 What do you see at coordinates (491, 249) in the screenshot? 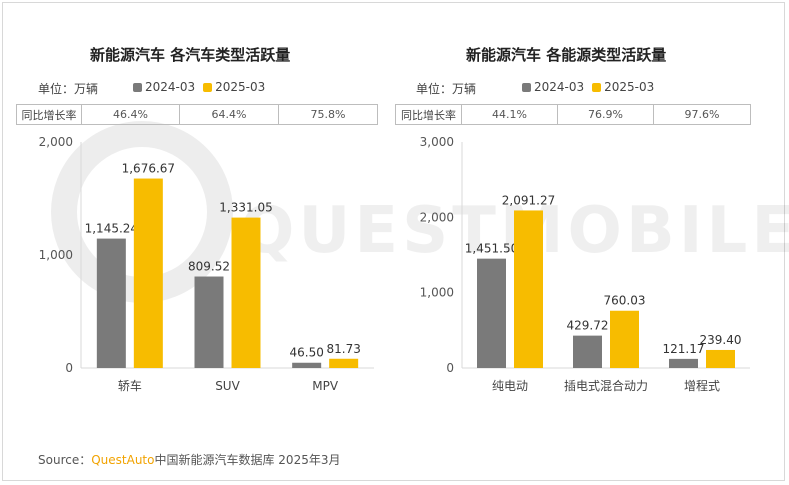
I see `data-label: 1,451.50` at bounding box center [491, 249].